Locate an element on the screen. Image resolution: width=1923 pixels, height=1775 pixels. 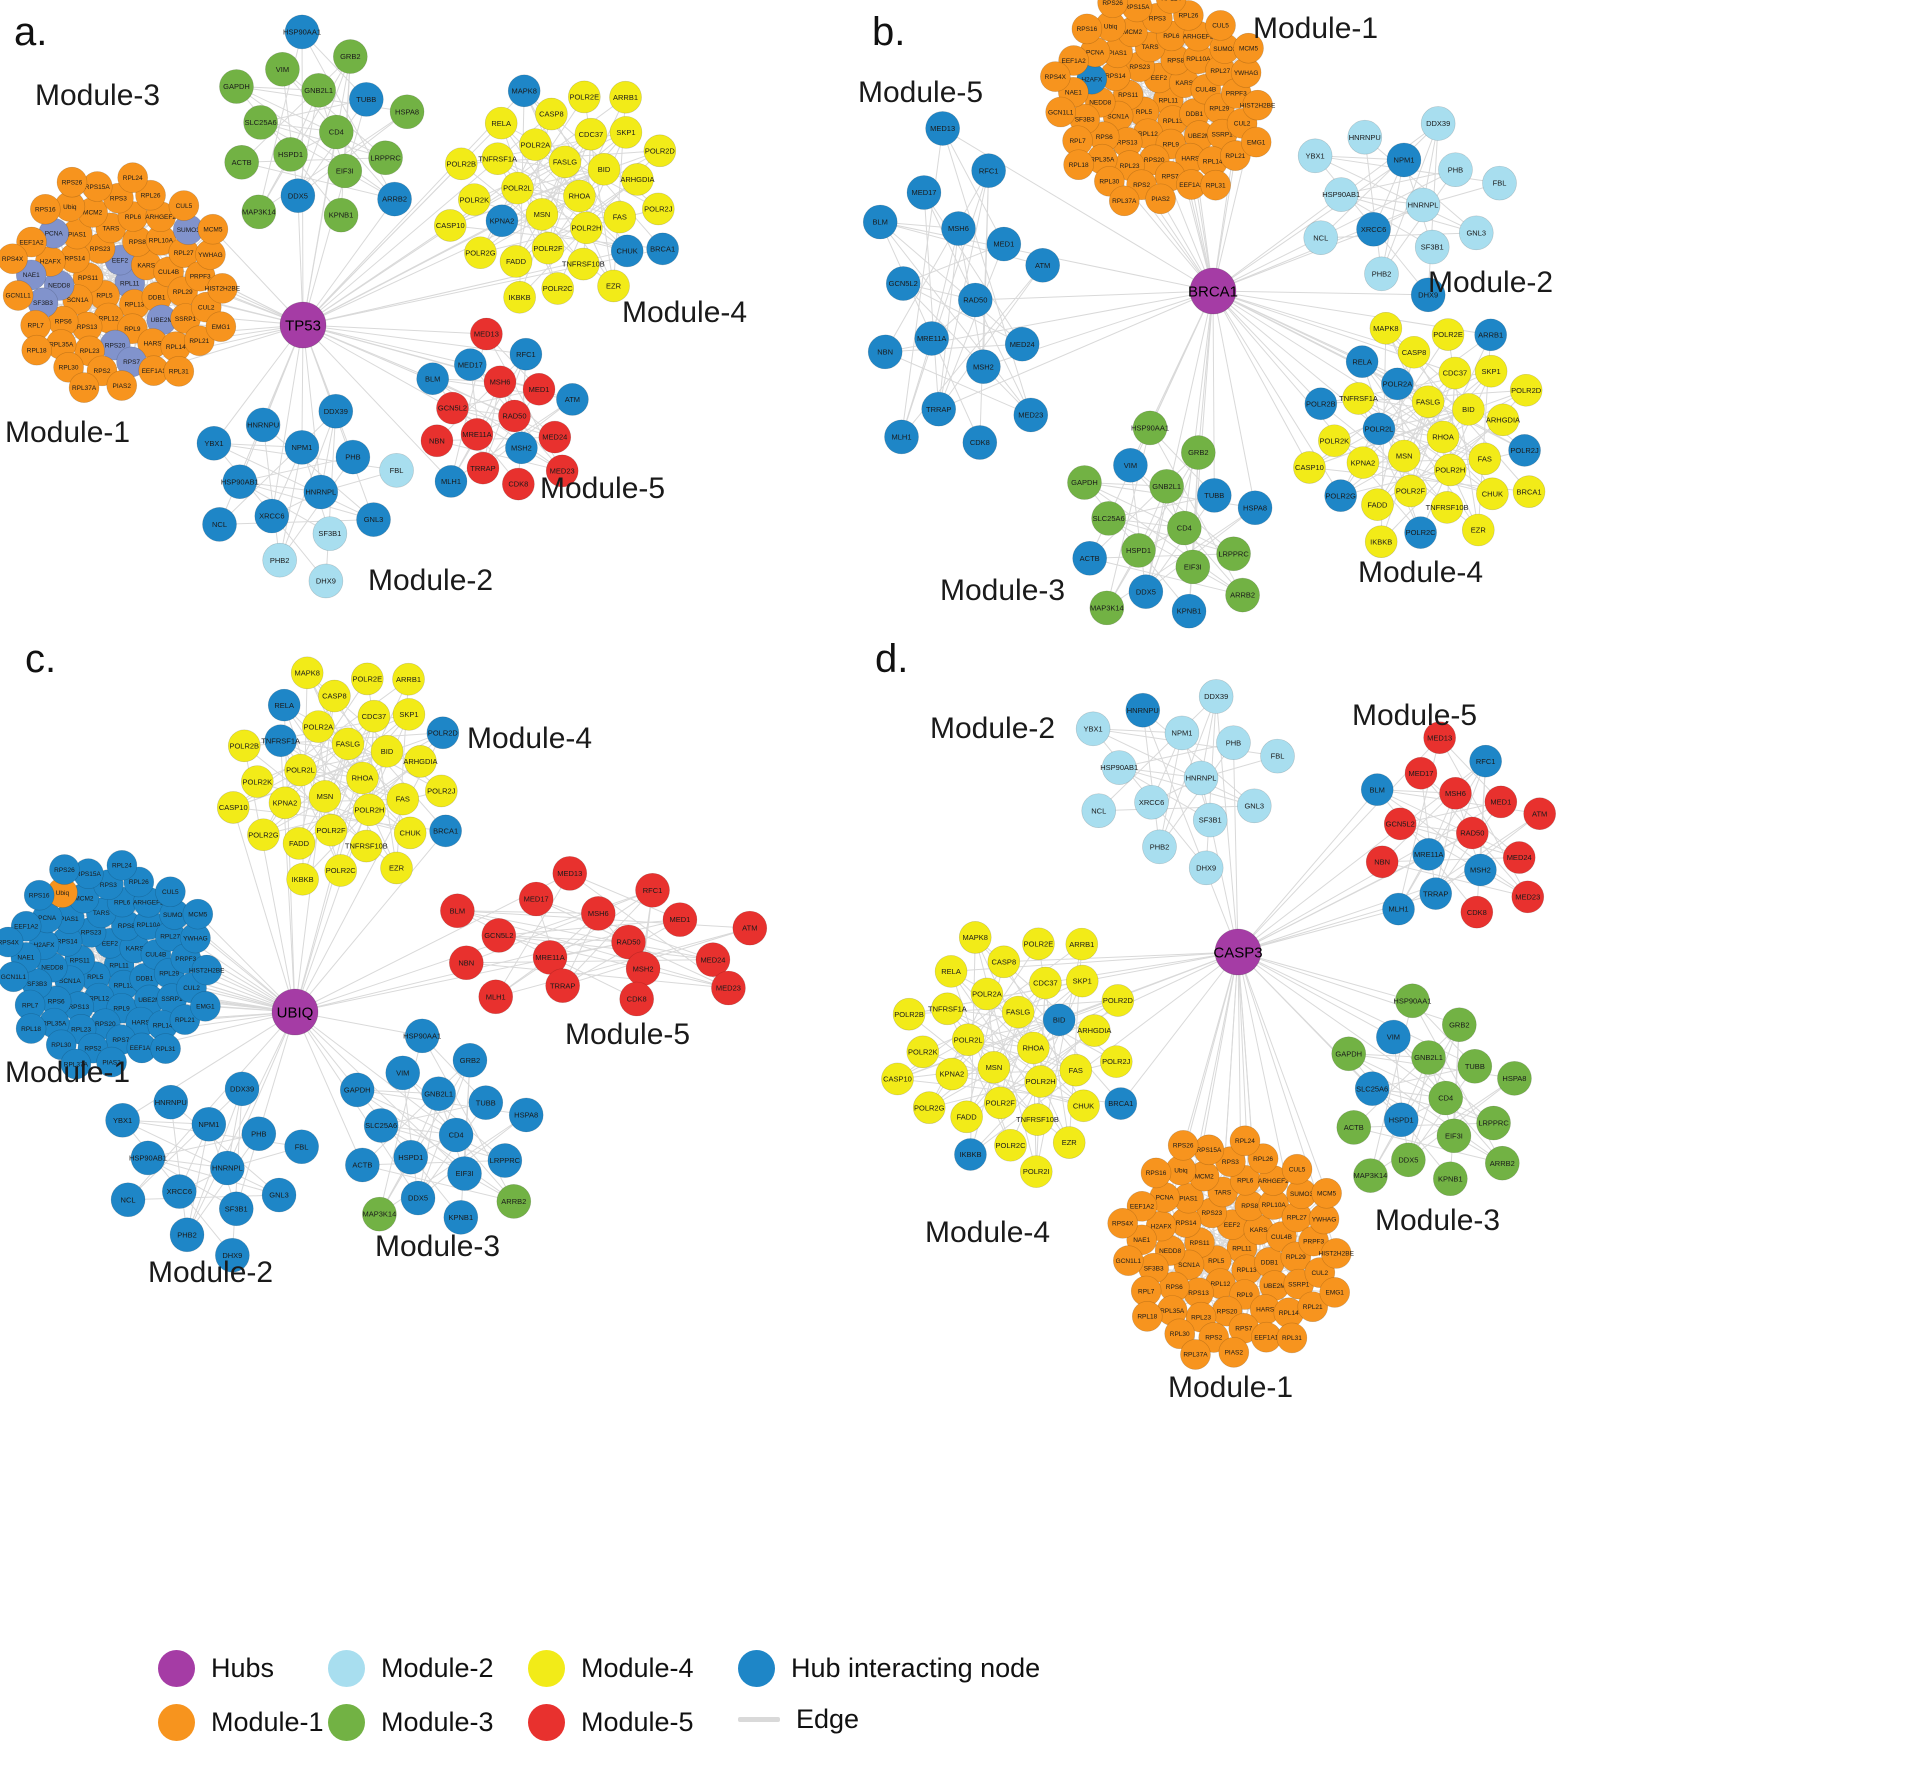
node-BRCA1 is located at coordinates (1529, 491).